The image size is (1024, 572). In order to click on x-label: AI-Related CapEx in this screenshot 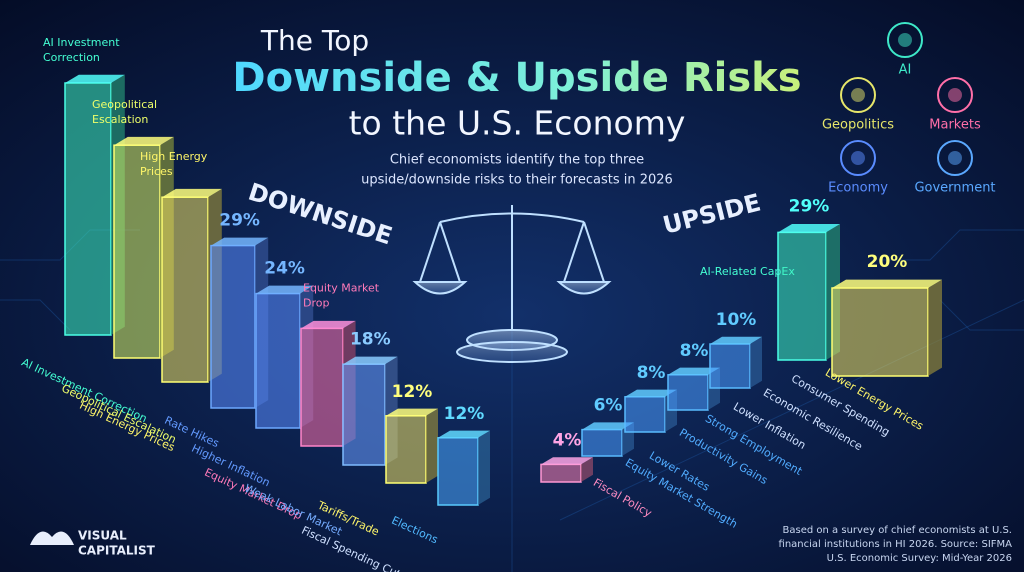, I will do `click(747, 271)`.